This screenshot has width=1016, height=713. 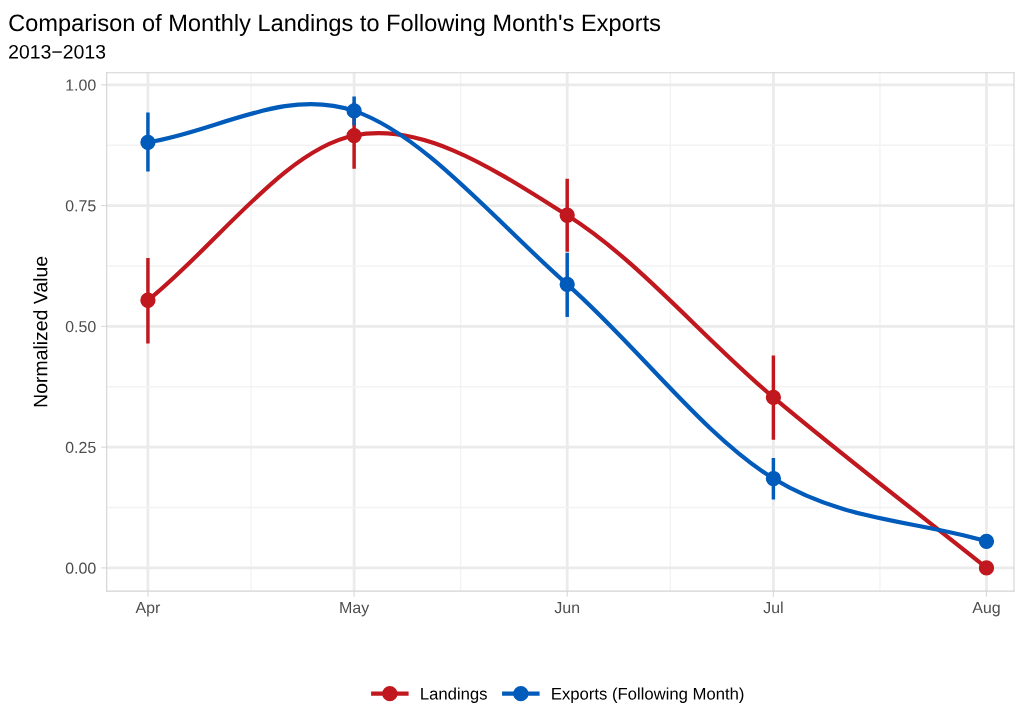 I want to click on x-tick-label: Jul, so click(x=773, y=607).